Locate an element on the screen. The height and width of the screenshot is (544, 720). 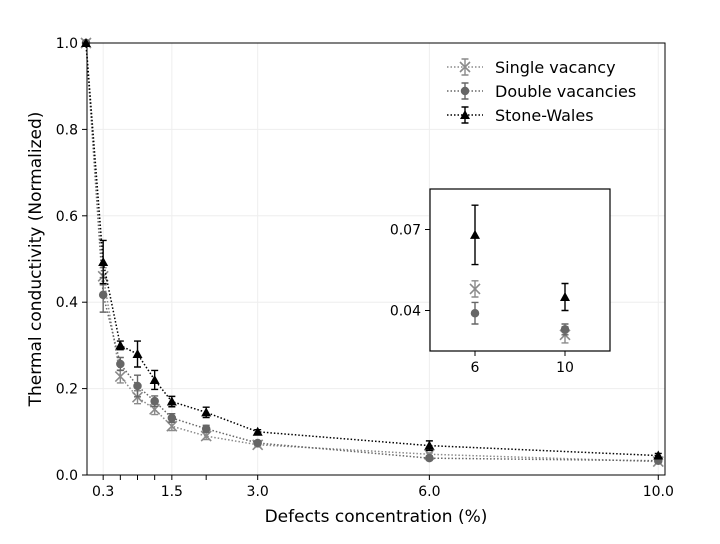
inset-chart: 6 10 0.04 0.07 is located at coordinates (500, 282).